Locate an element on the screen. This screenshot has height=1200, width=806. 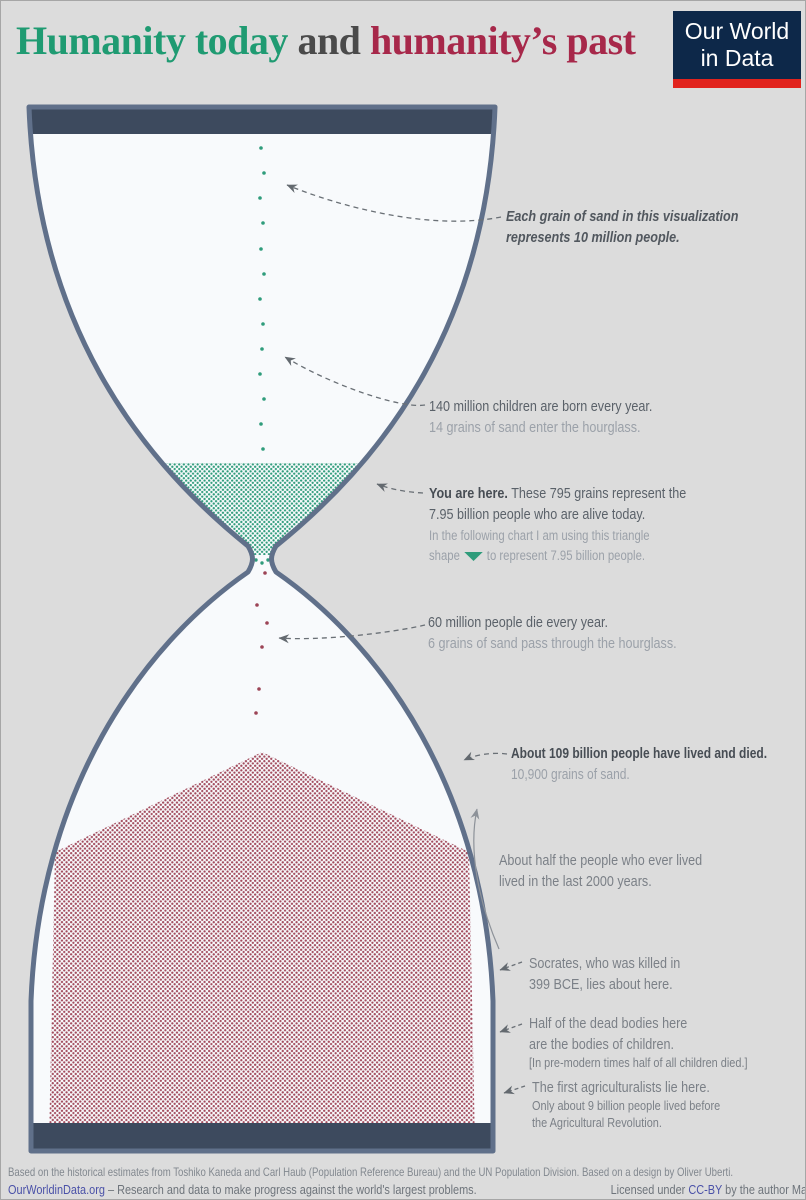
ccby-link: CC-BY is located at coordinates (705, 1189).